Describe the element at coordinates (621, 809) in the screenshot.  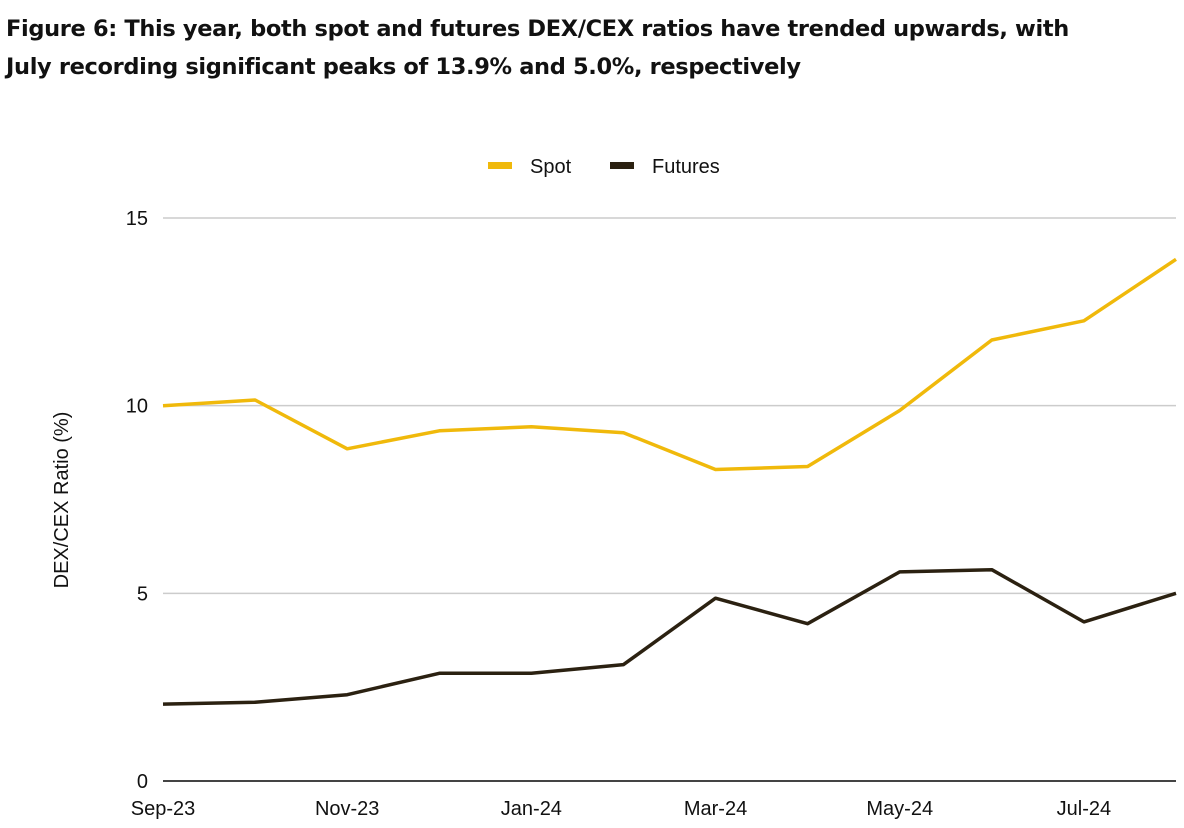
I see `x-axis-ticks: Sep-23 Nov-23 Jan-24 Mar-24 May-24 Jul-24` at that location.